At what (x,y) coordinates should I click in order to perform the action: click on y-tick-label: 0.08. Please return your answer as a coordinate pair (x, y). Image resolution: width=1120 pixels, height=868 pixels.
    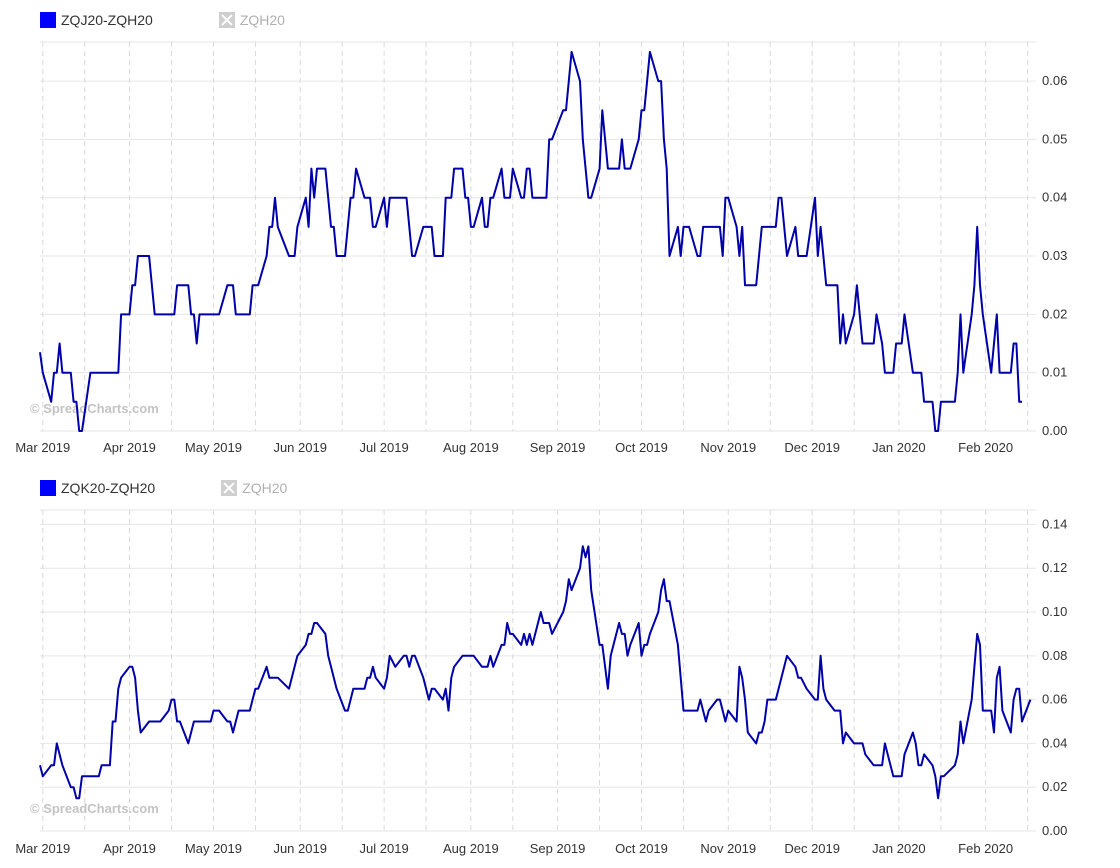
    Looking at the image, I should click on (1054, 655).